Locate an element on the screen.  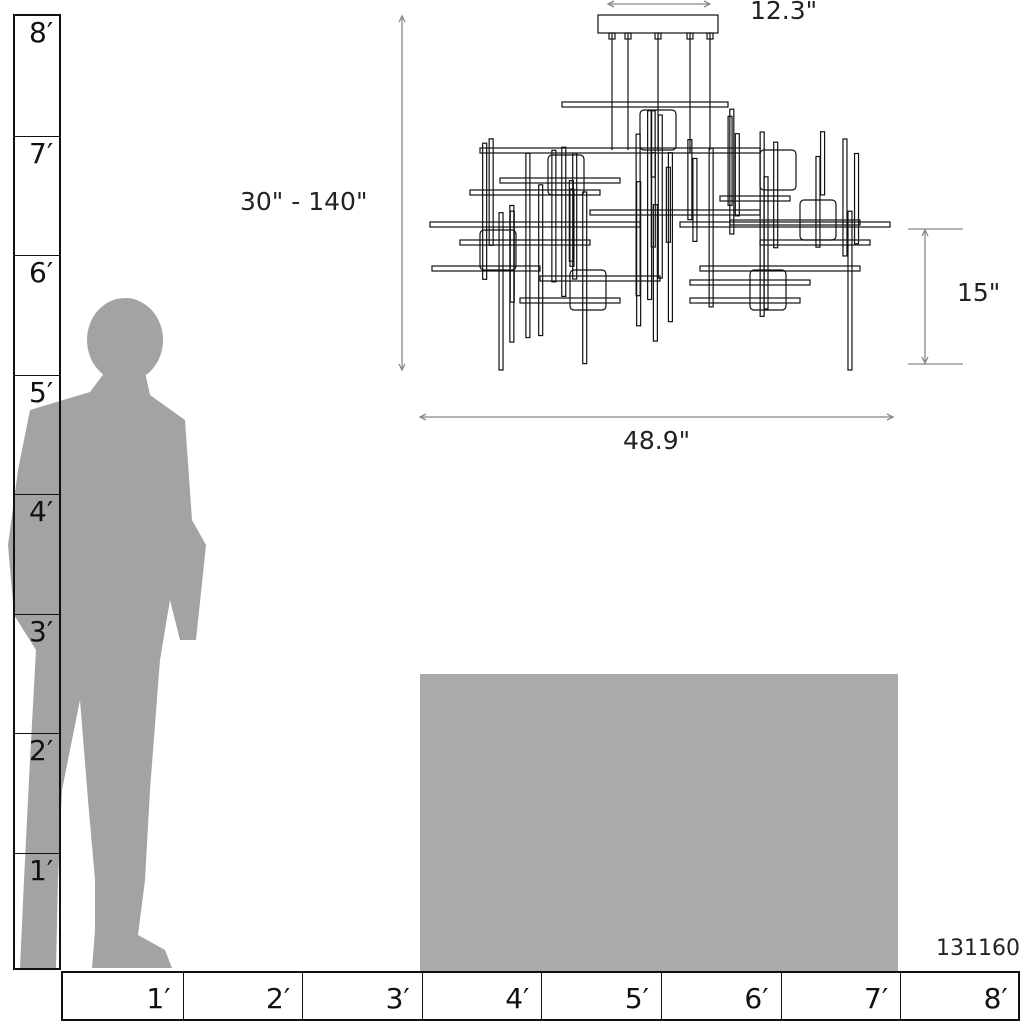
width-mark: 6′ is located at coordinates (721, 996).